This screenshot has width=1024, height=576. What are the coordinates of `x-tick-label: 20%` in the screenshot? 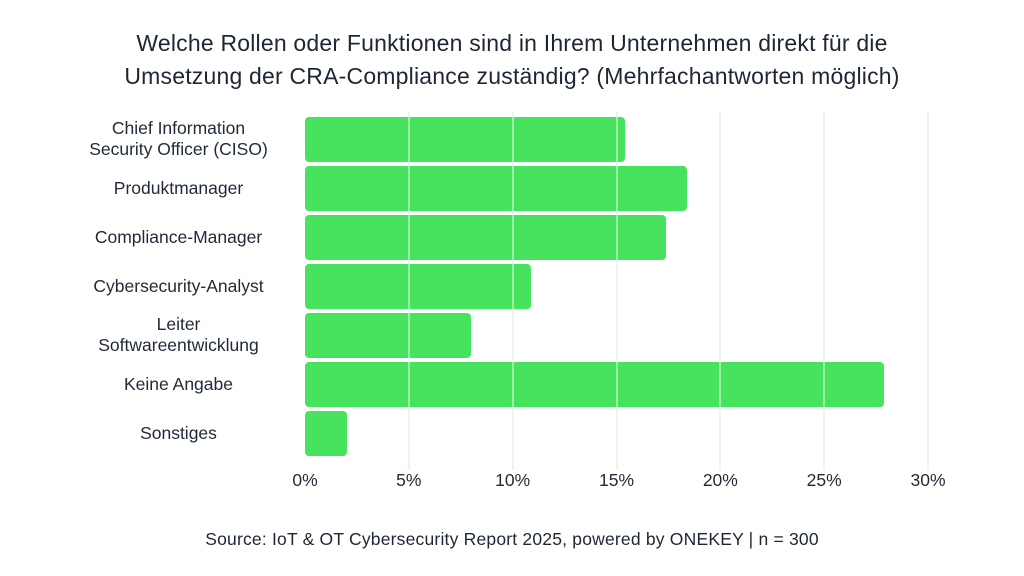 It's located at (720, 479).